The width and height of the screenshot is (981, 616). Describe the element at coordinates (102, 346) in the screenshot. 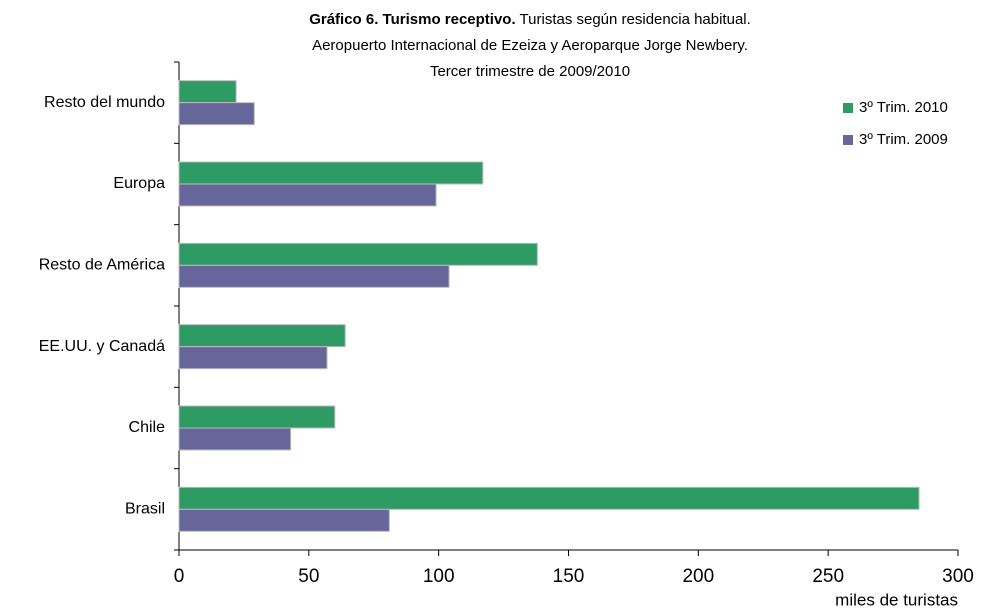

I see `y-tick-label: EE.UU. y Canadá` at that location.